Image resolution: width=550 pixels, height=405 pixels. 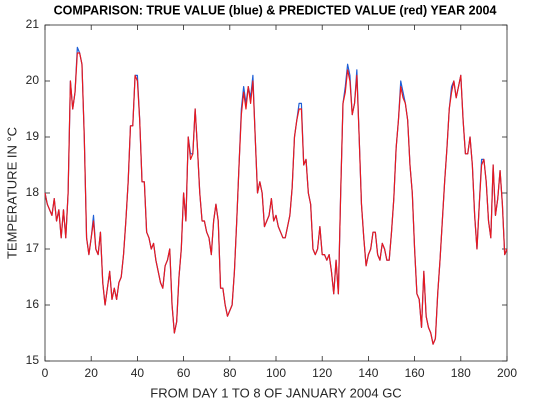 I want to click on y-tick-label: 19, so click(x=33, y=136).